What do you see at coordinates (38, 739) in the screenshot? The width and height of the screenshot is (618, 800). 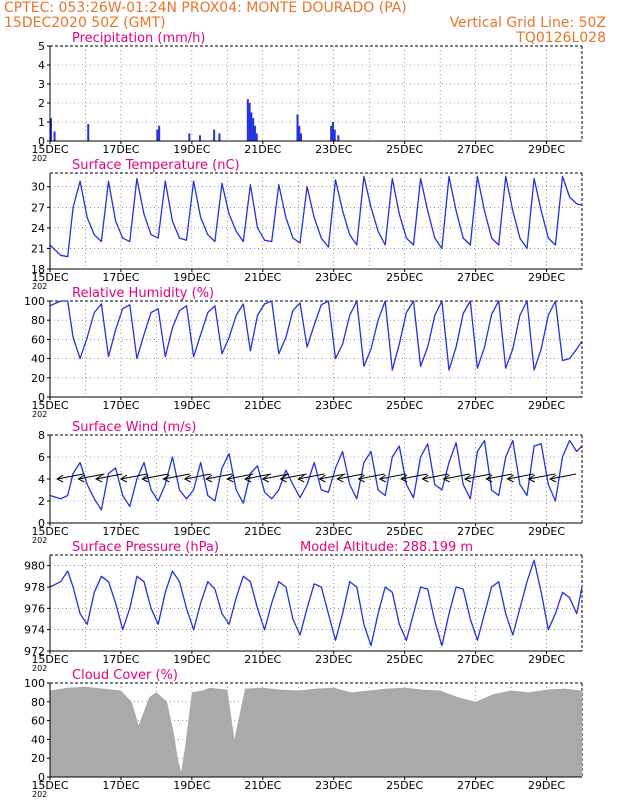 I see `cloud-cover-y-tick-label: 40` at bounding box center [38, 739].